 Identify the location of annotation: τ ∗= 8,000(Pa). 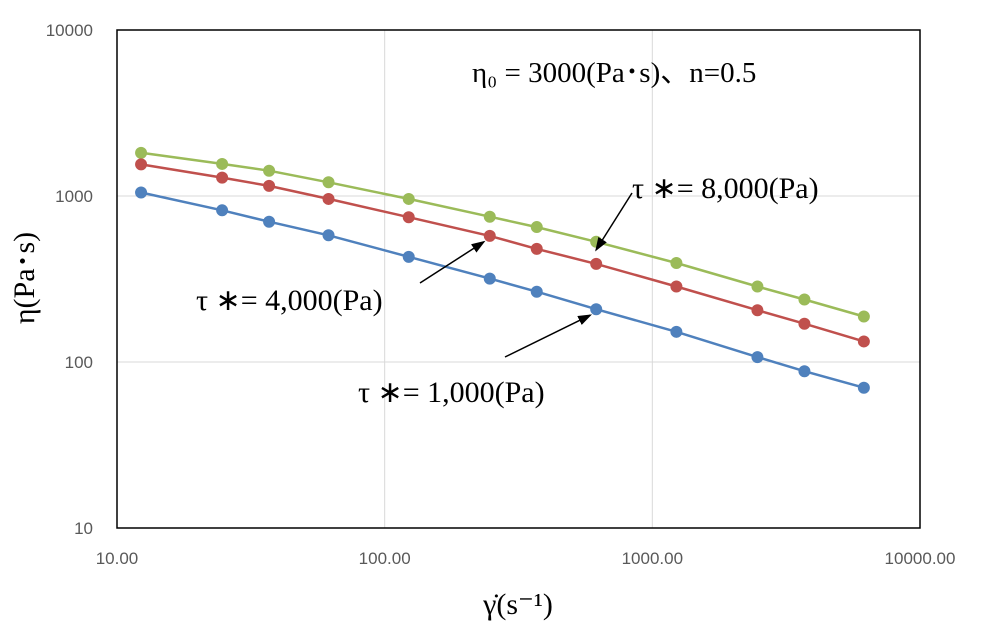
(707, 212).